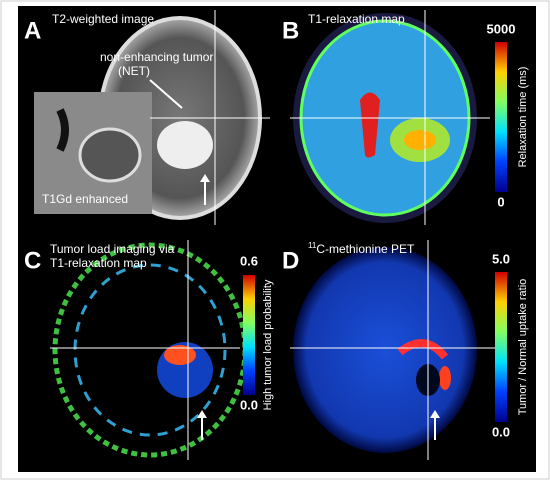  Describe the element at coordinates (268, 344) in the screenshot. I see `colorbar-label: High tumor load probability` at that location.